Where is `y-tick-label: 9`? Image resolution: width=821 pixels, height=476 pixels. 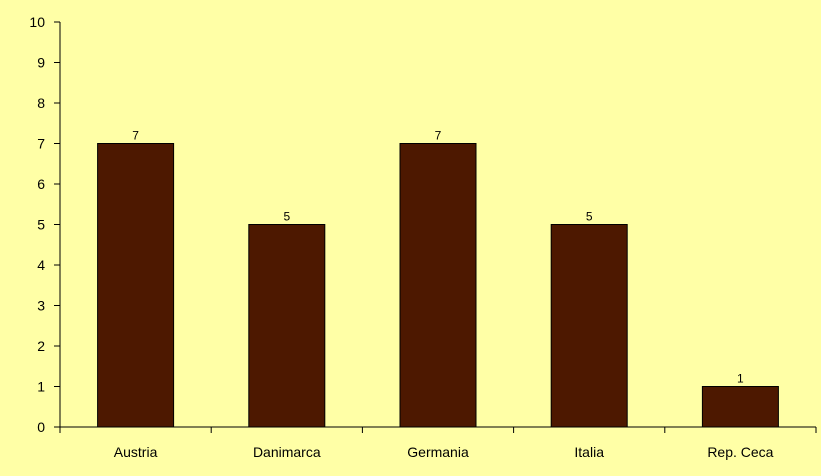
y-tick-label: 9 is located at coordinates (41, 63).